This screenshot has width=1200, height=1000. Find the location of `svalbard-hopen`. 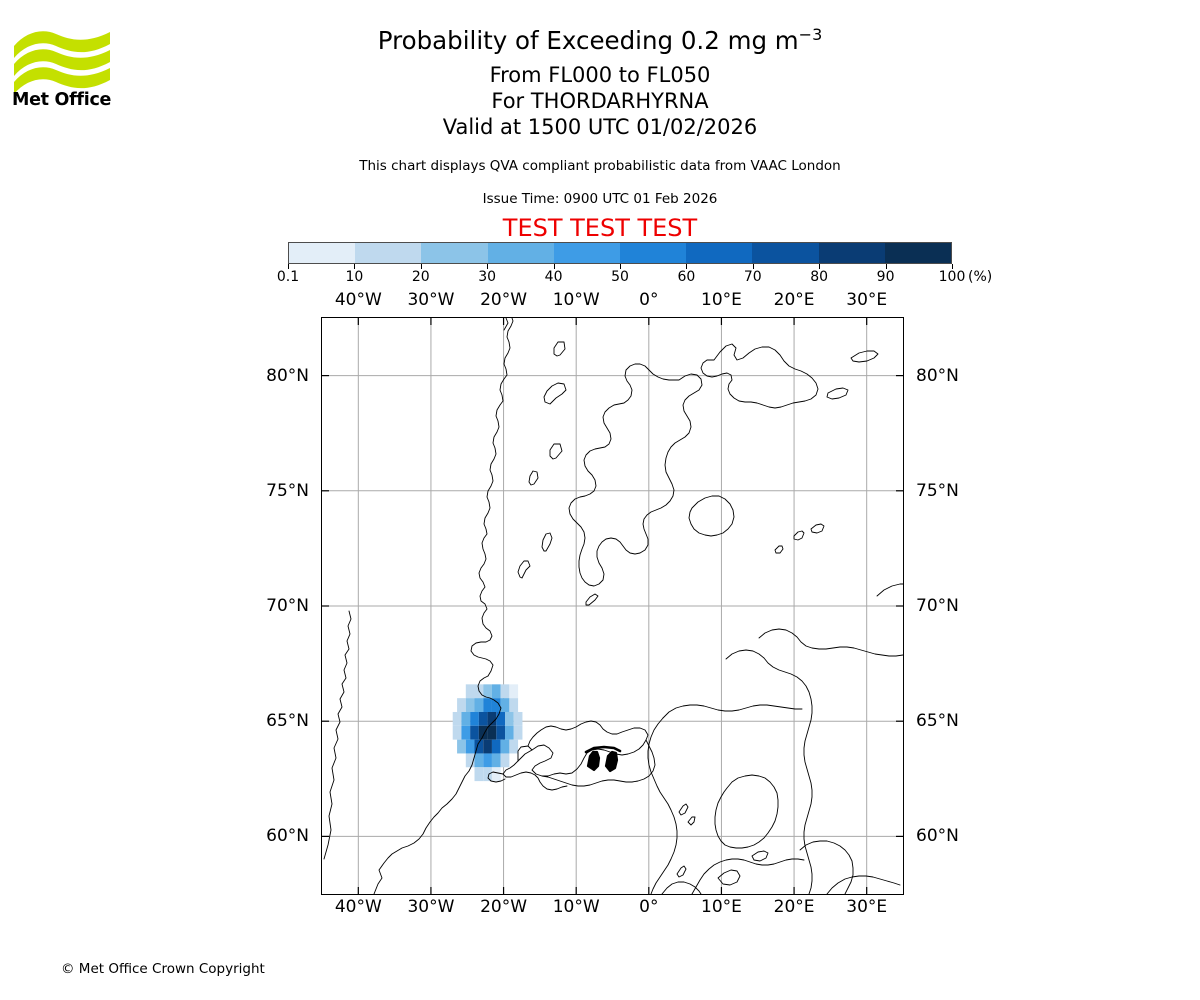

svalbard-hopen is located at coordinates (817, 528).